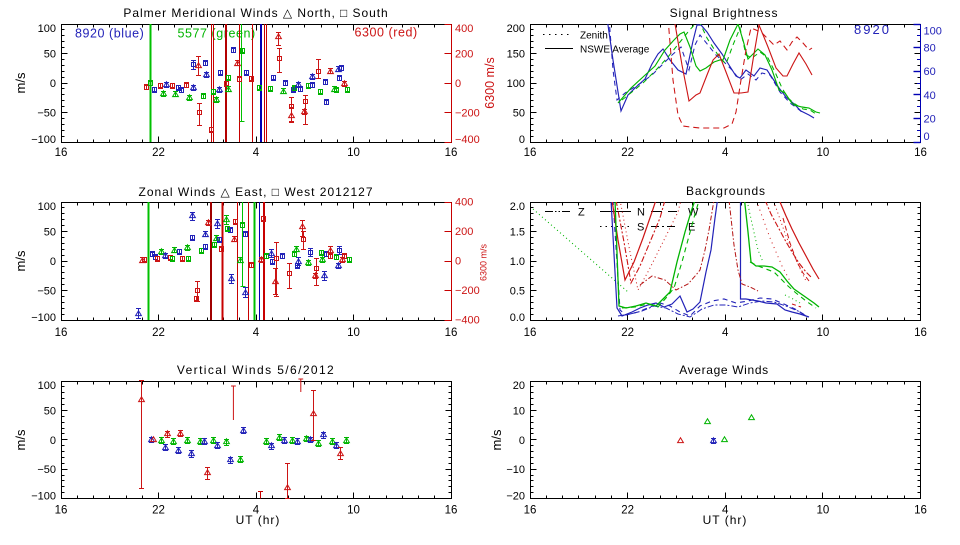 The height and width of the screenshot is (545, 960). Describe the element at coordinates (872, 29) in the screenshot. I see `svg-text: 8920` at that location.